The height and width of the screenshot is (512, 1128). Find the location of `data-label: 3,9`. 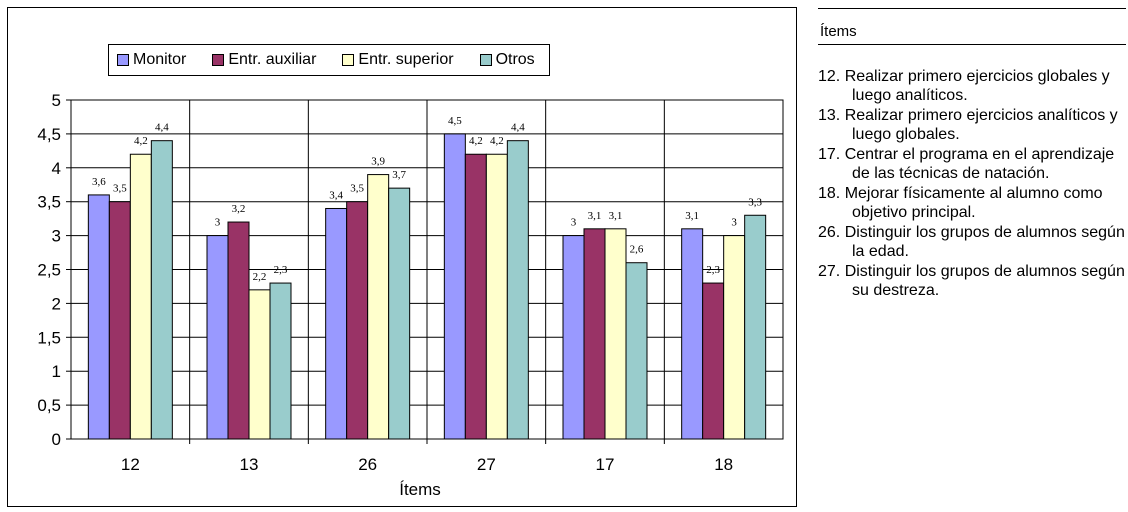

data-label: 3,9 is located at coordinates (378, 162).